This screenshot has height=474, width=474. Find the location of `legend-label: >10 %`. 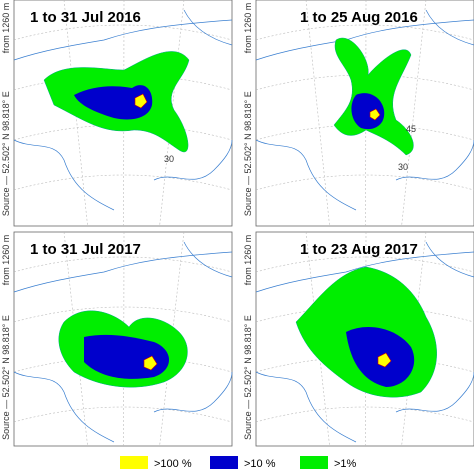

legend-label: >10 % is located at coordinates (260, 464).